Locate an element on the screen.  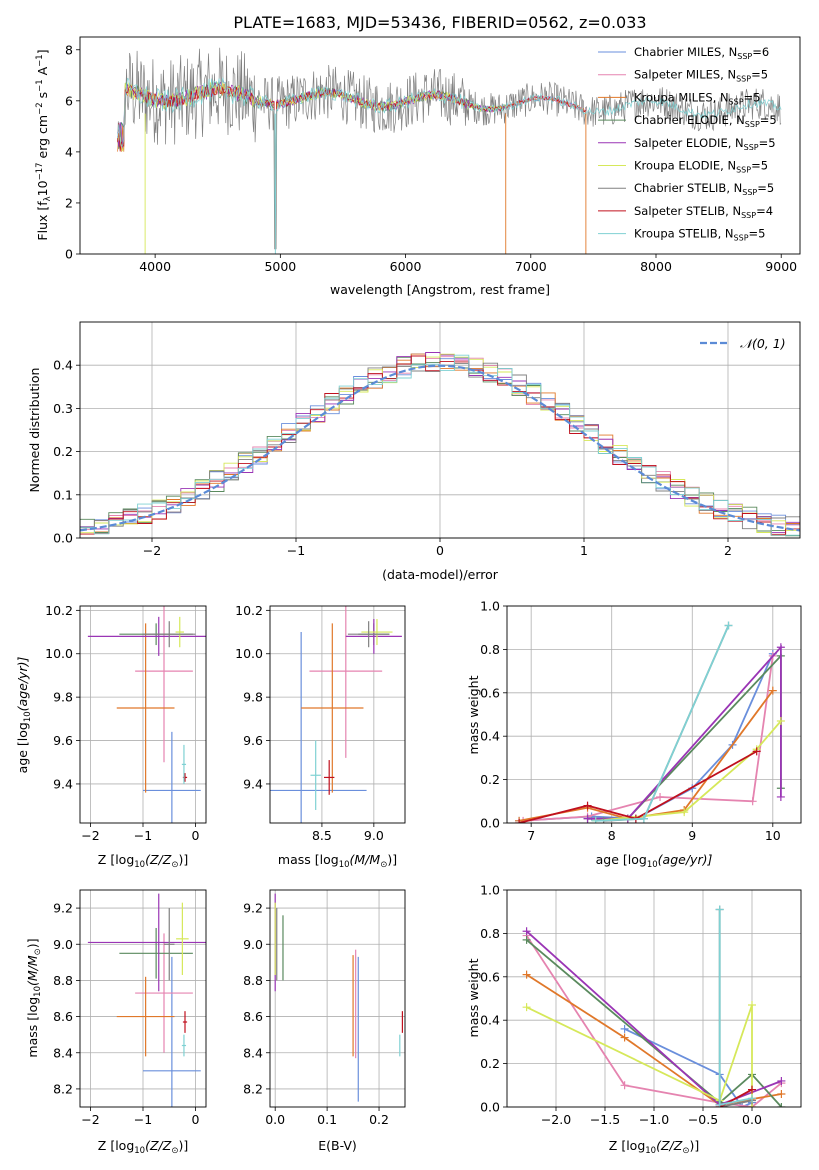
x-axis-label-part: (age/yr)] is located at coordinates (685, 859).